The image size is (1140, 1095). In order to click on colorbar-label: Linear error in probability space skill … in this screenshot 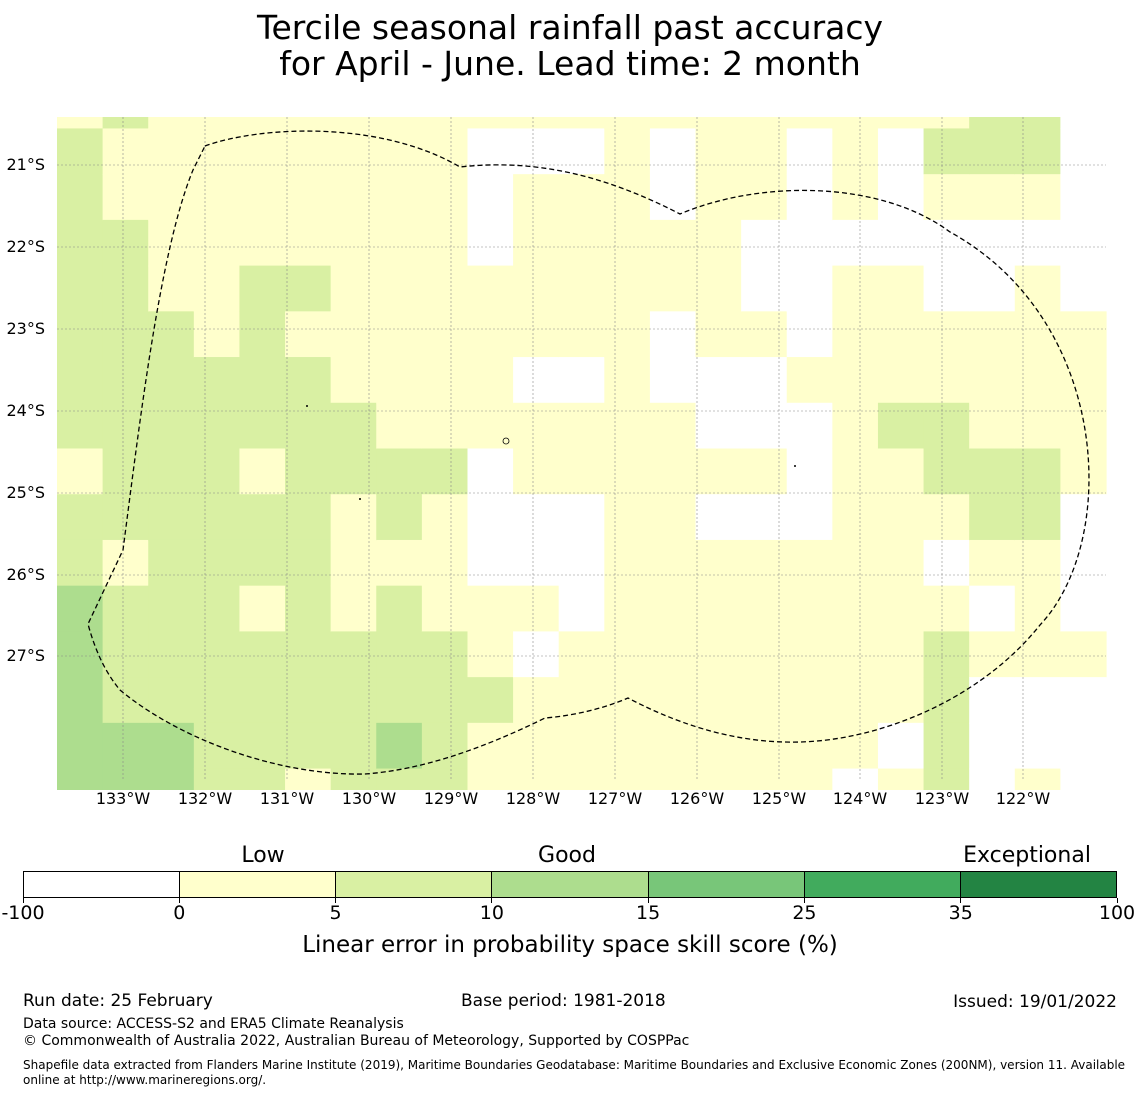, I will do `click(570, 945)`.